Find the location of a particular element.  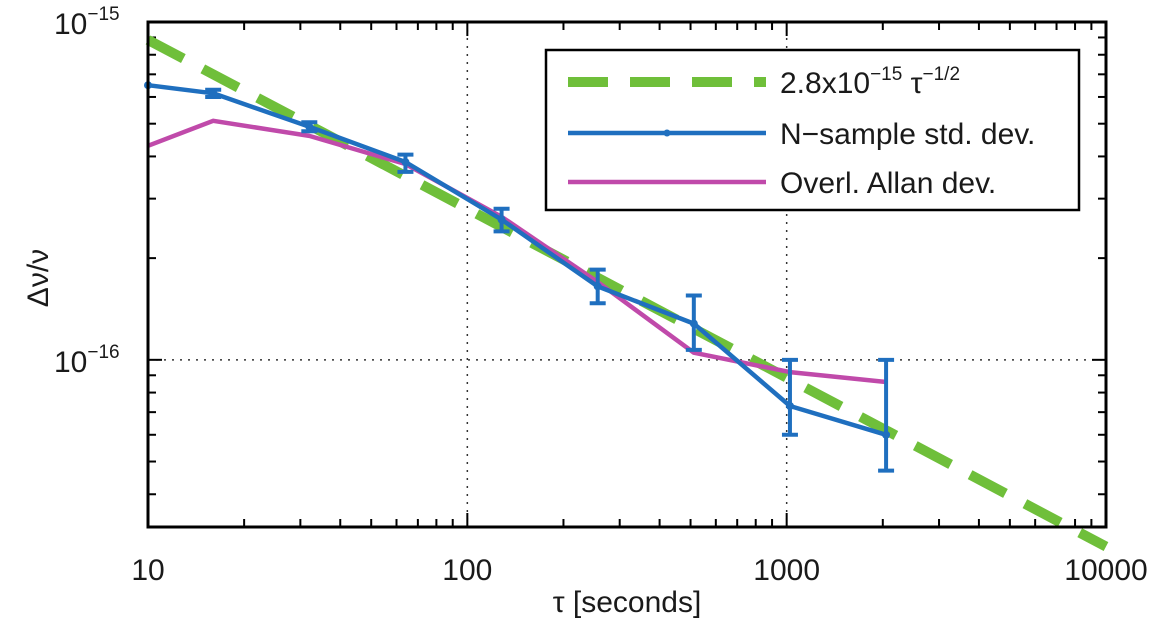

legend-label-allan: Overl. Allan dev. is located at coordinates (888, 183).